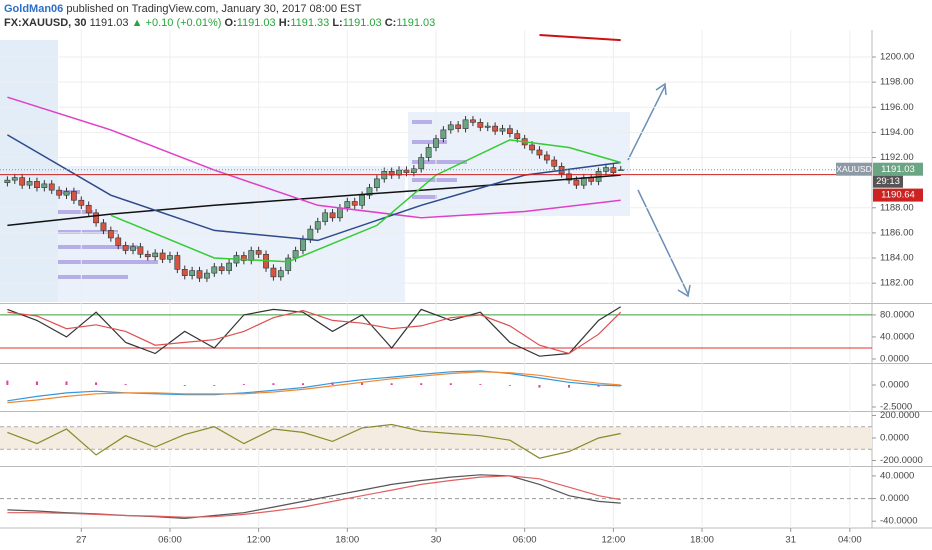 The height and width of the screenshot is (550, 932). I want to click on x-tick-label: 18:00, so click(702, 540).